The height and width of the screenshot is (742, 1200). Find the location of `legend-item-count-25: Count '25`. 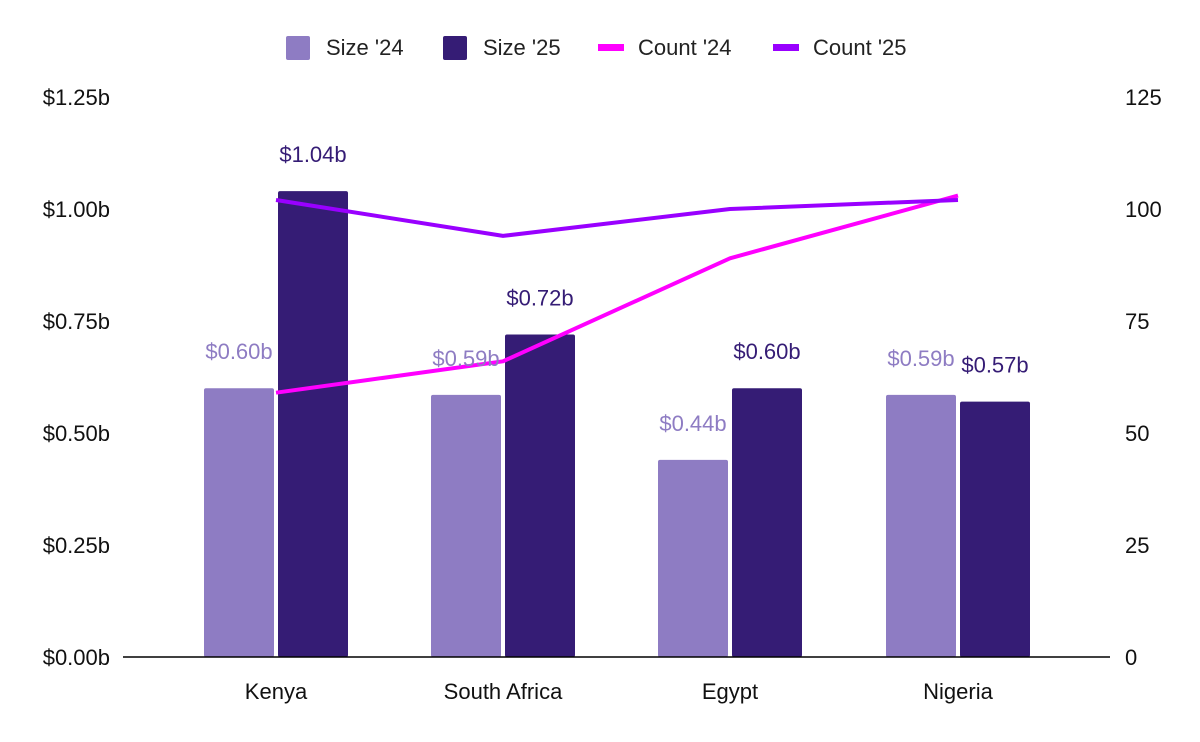

legend-item-count-25: Count '25 is located at coordinates (840, 47).